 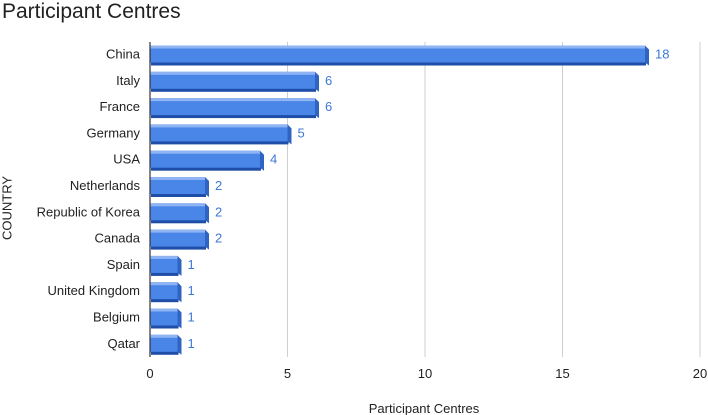 What do you see at coordinates (128, 80) in the screenshot?
I see `category-label: Italy` at bounding box center [128, 80].